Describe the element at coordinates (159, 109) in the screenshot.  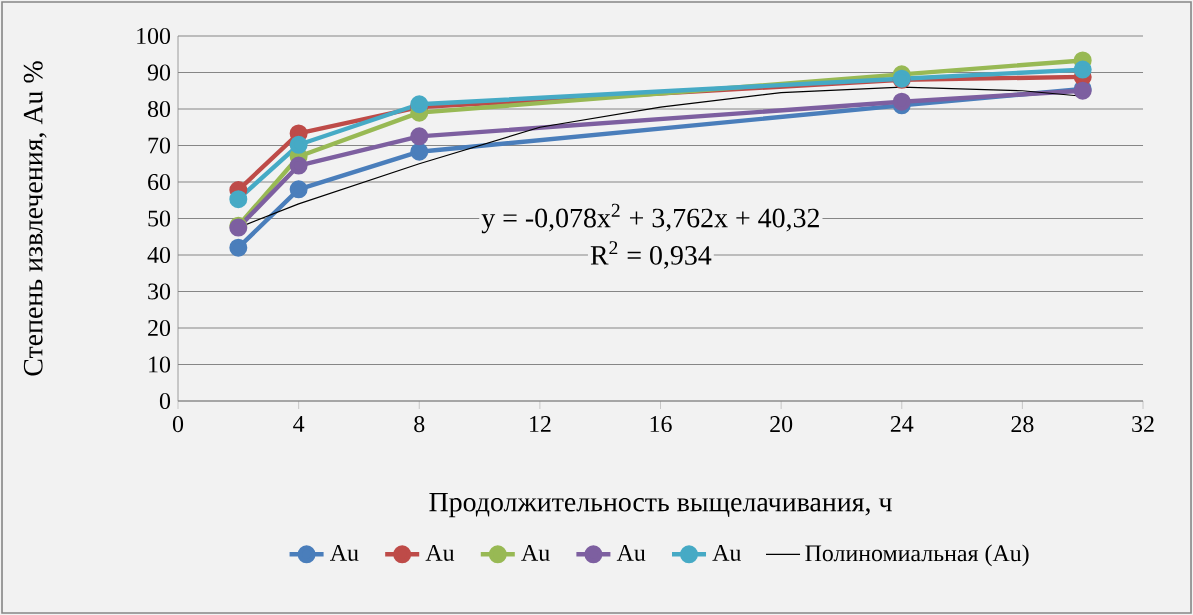
I see `y-tick-label: 80` at that location.